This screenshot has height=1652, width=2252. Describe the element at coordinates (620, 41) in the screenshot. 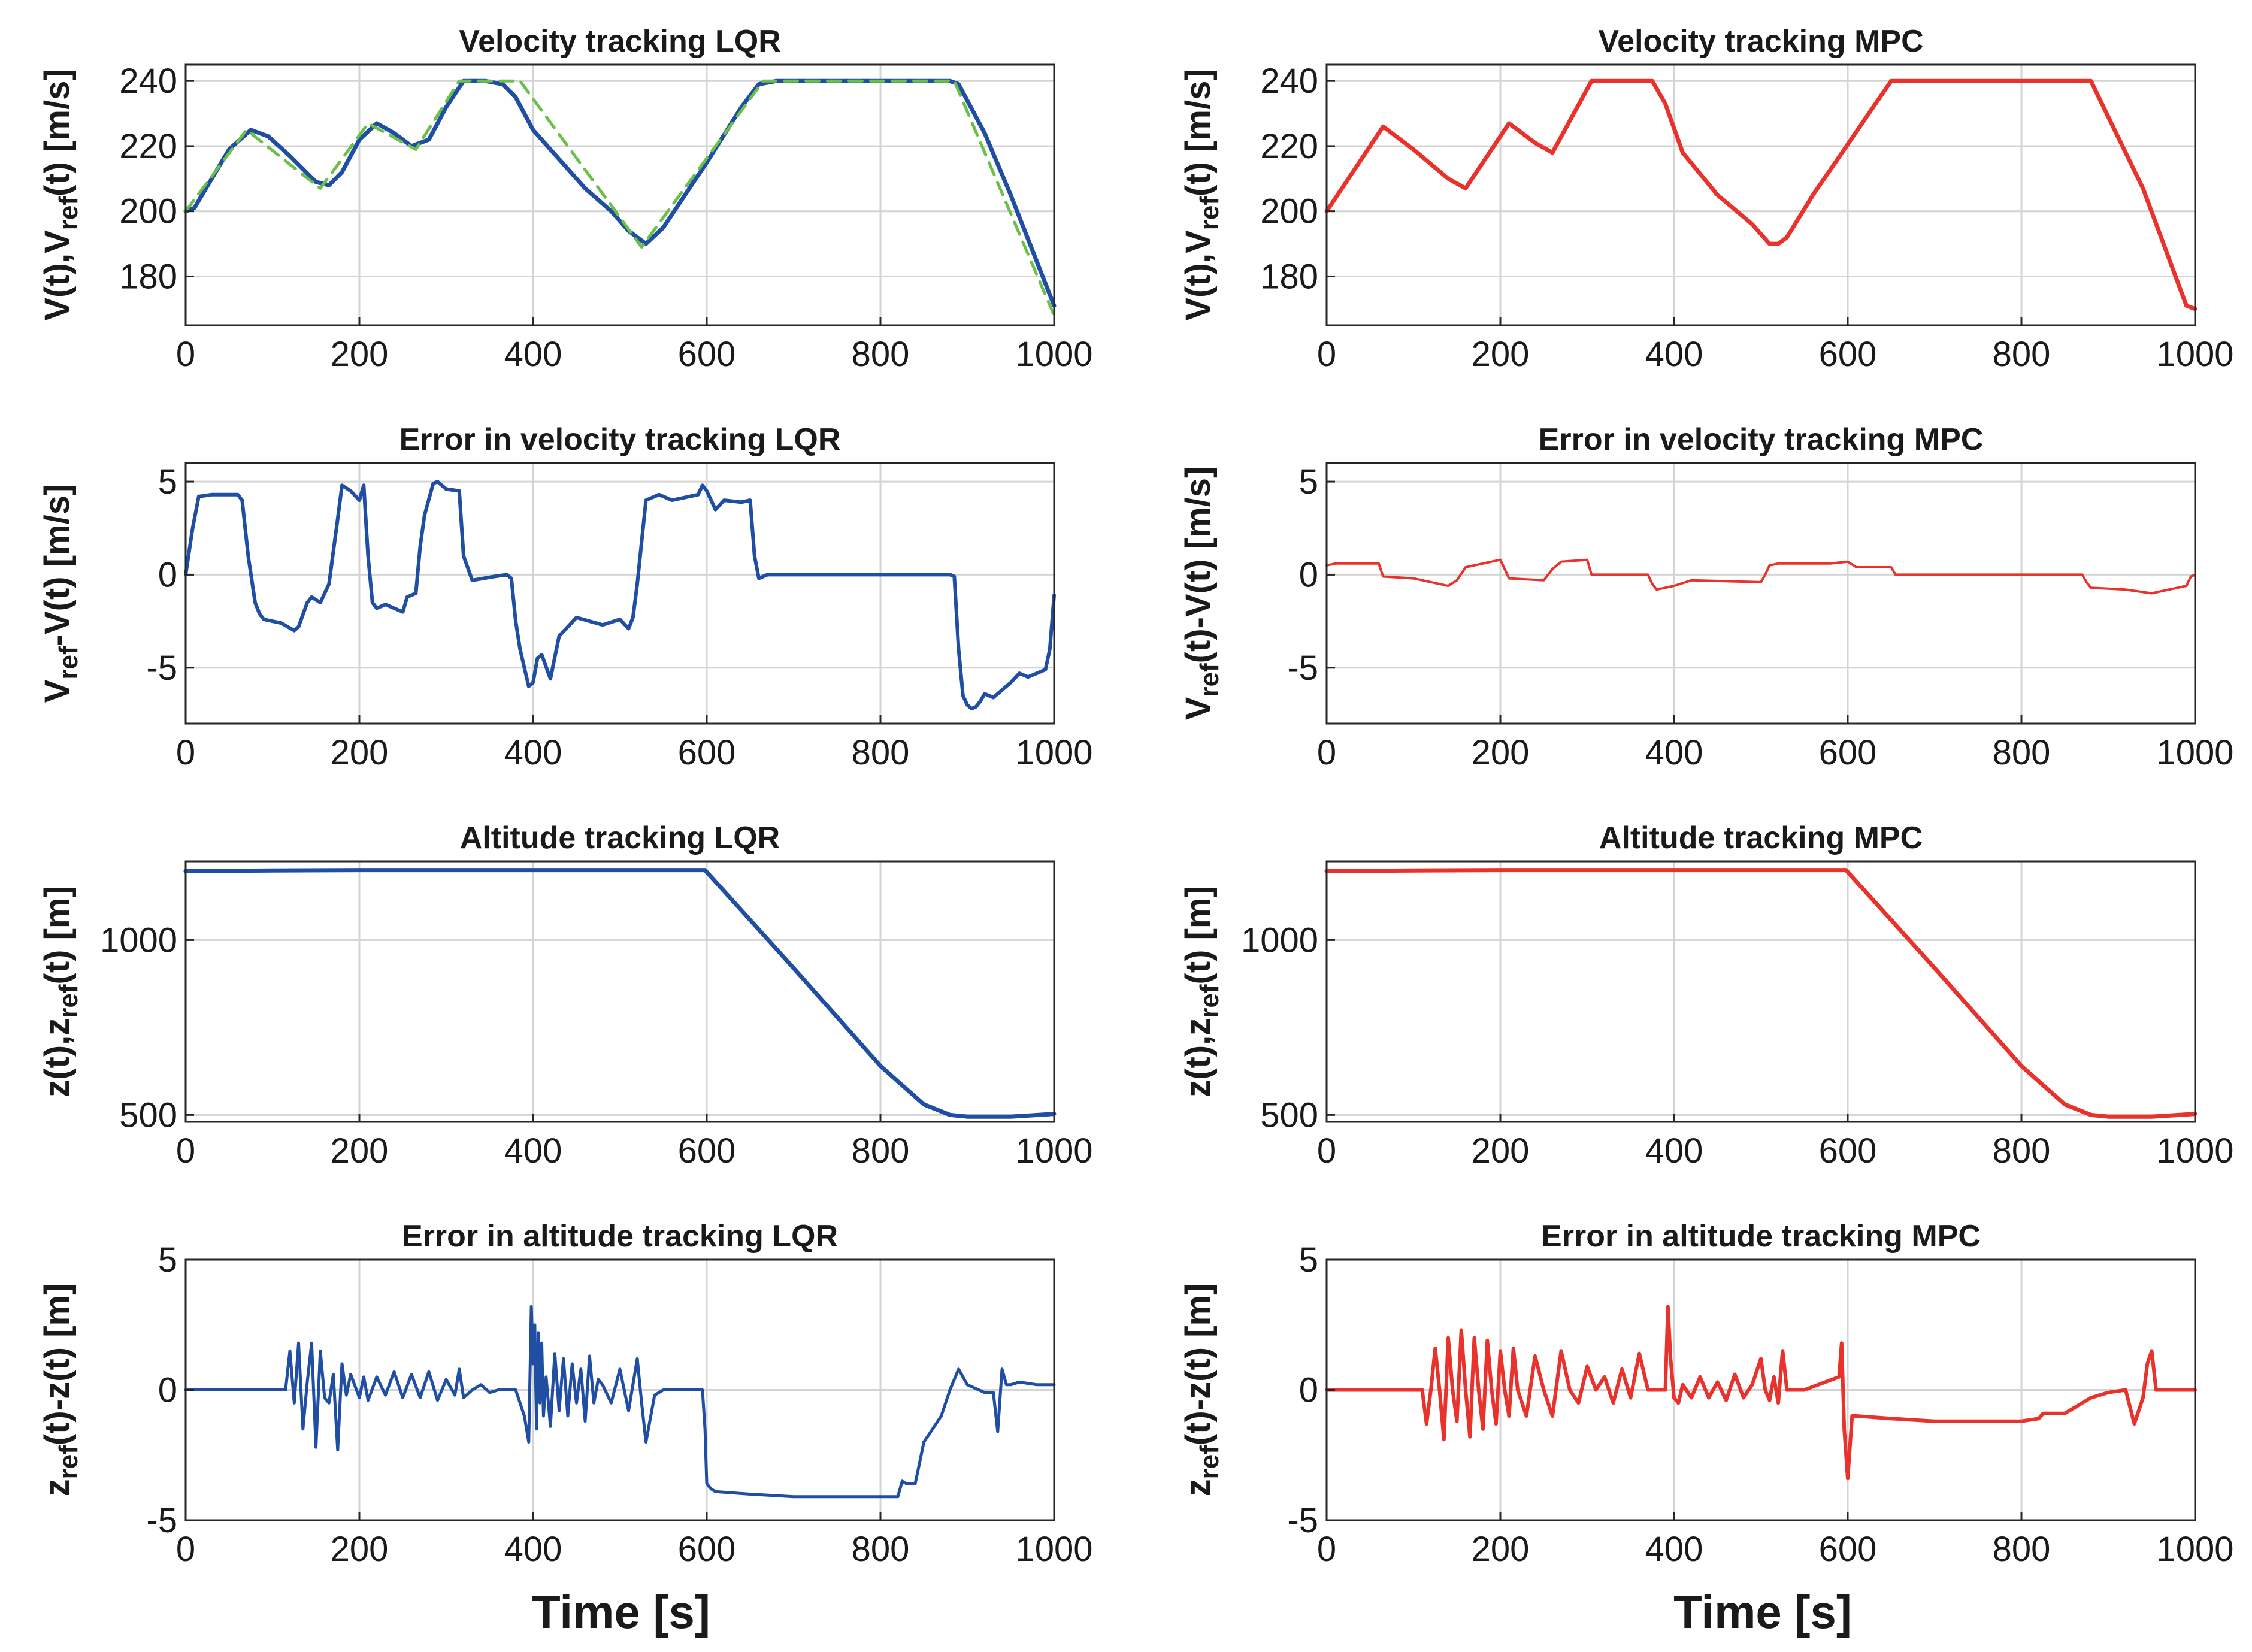

I see `chart-title: Velocity tracking LQR` at that location.